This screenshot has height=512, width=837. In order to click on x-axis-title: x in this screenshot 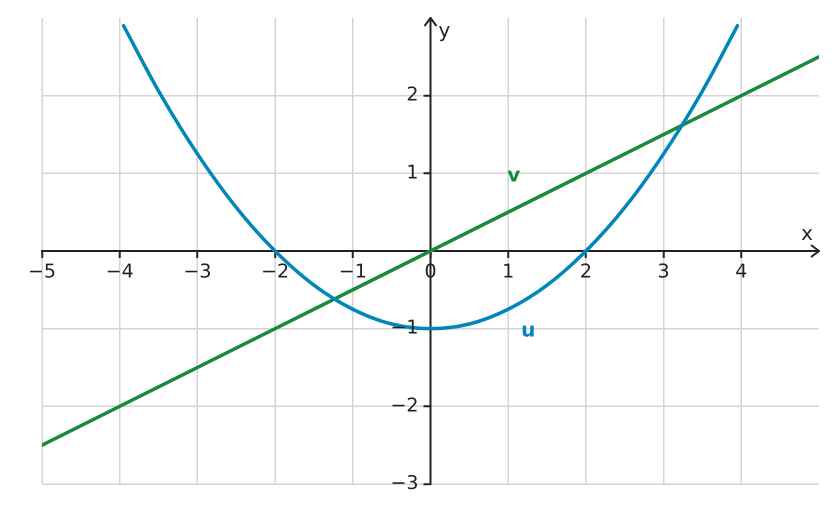, I will do `click(807, 233)`.